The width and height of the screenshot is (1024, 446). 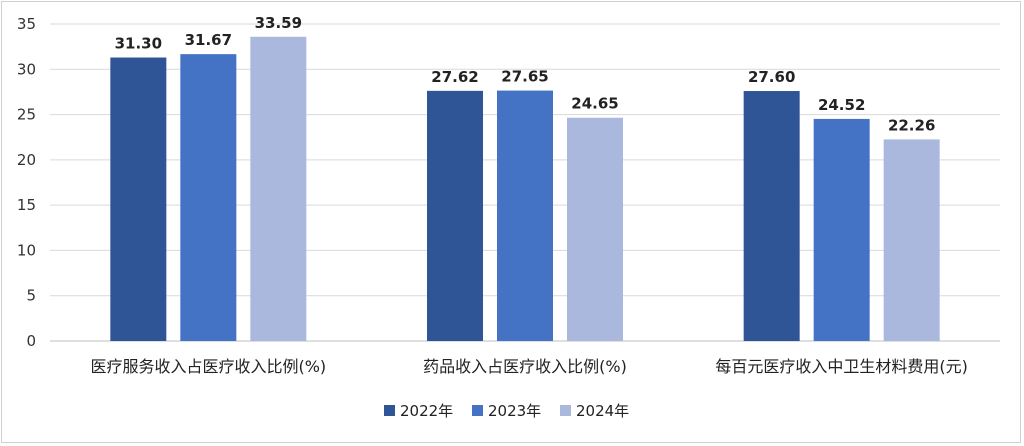 What do you see at coordinates (26, 115) in the screenshot?
I see `y-tick-label: 25` at bounding box center [26, 115].